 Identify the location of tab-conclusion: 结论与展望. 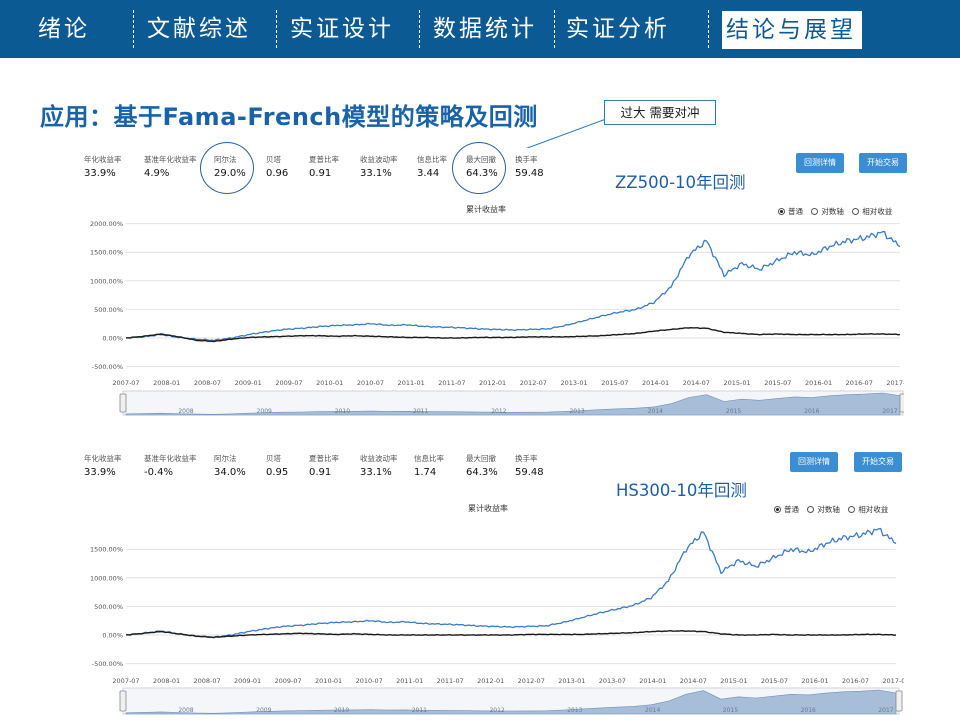
(792, 30).